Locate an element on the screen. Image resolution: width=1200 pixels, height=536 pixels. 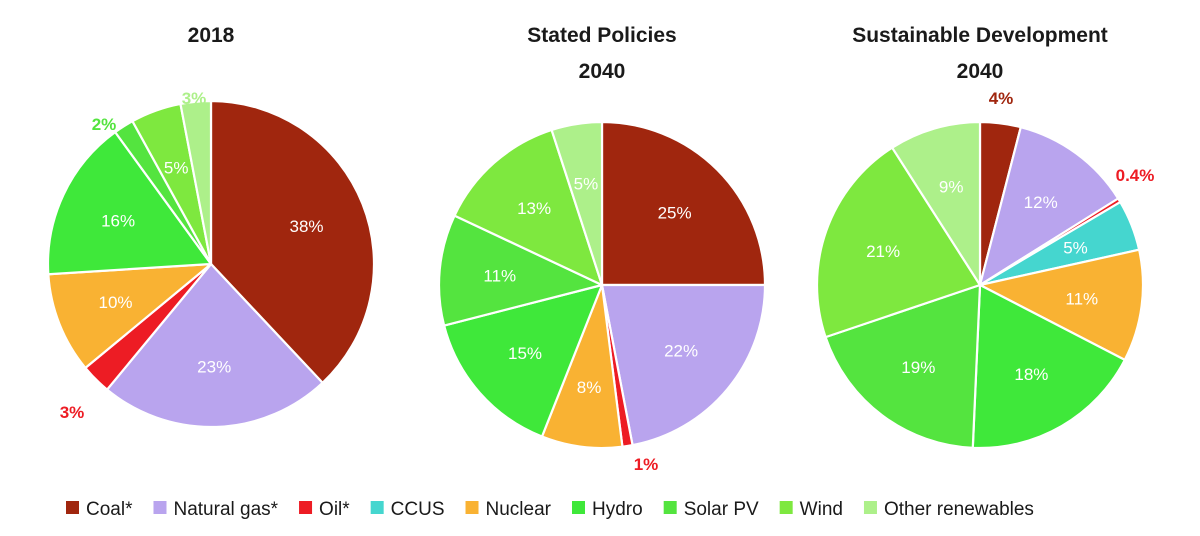
legend-label: Nuclear is located at coordinates (519, 509).